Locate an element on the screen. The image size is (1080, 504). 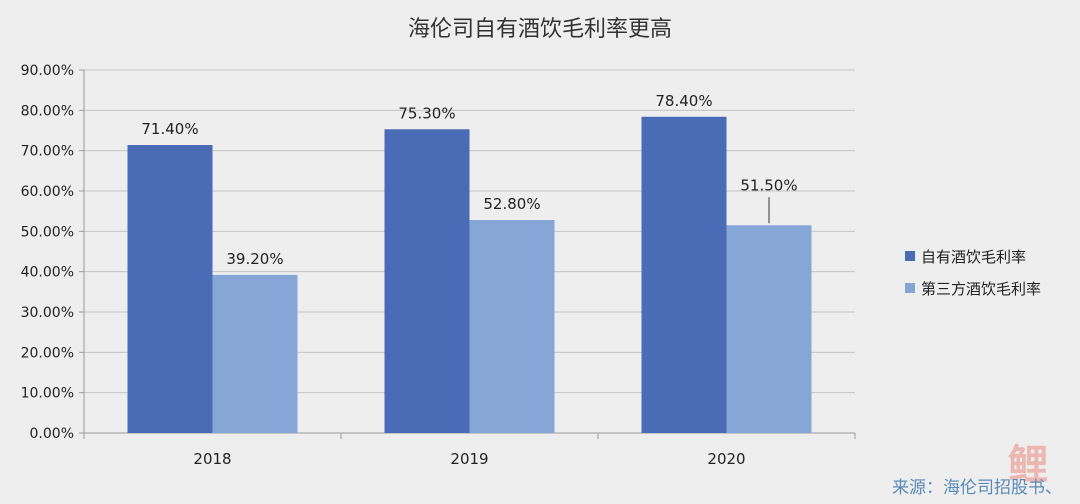
y-tick-label: 60.00% is located at coordinates (47, 192).